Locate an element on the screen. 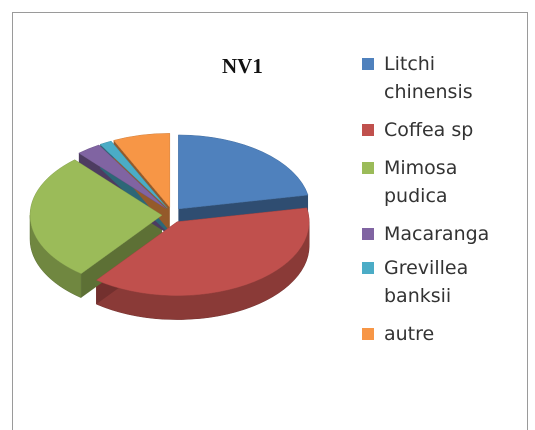 This screenshot has width=535, height=430. legend-label: Coffea sp is located at coordinates (429, 130).